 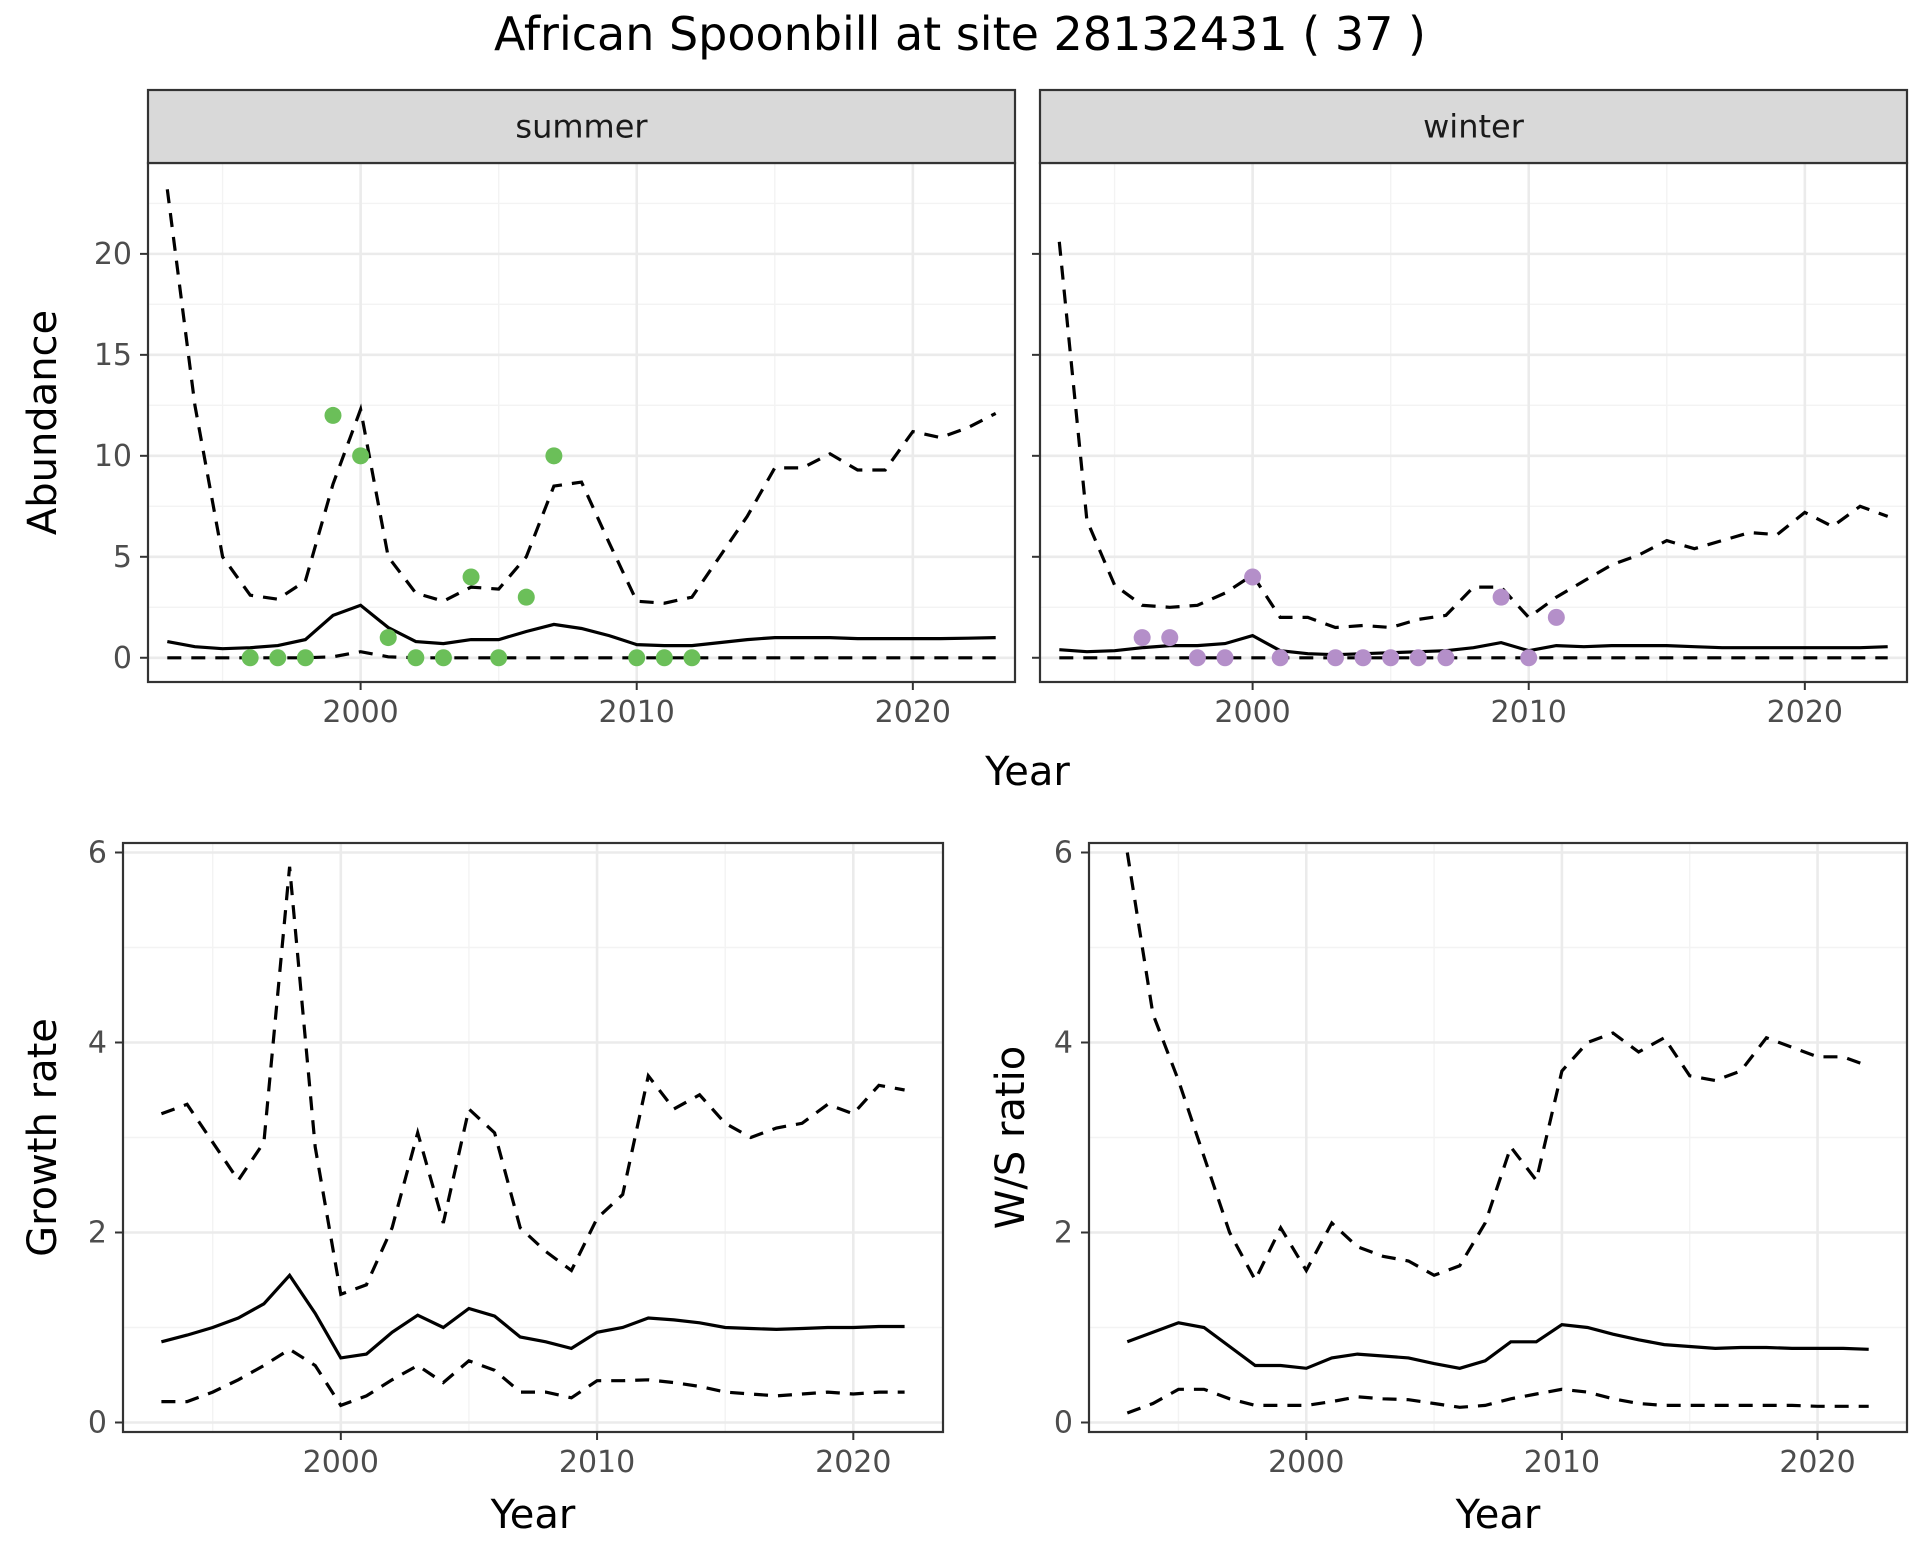 What do you see at coordinates (113, 355) in the screenshot?
I see `y-tick-label: 15` at bounding box center [113, 355].